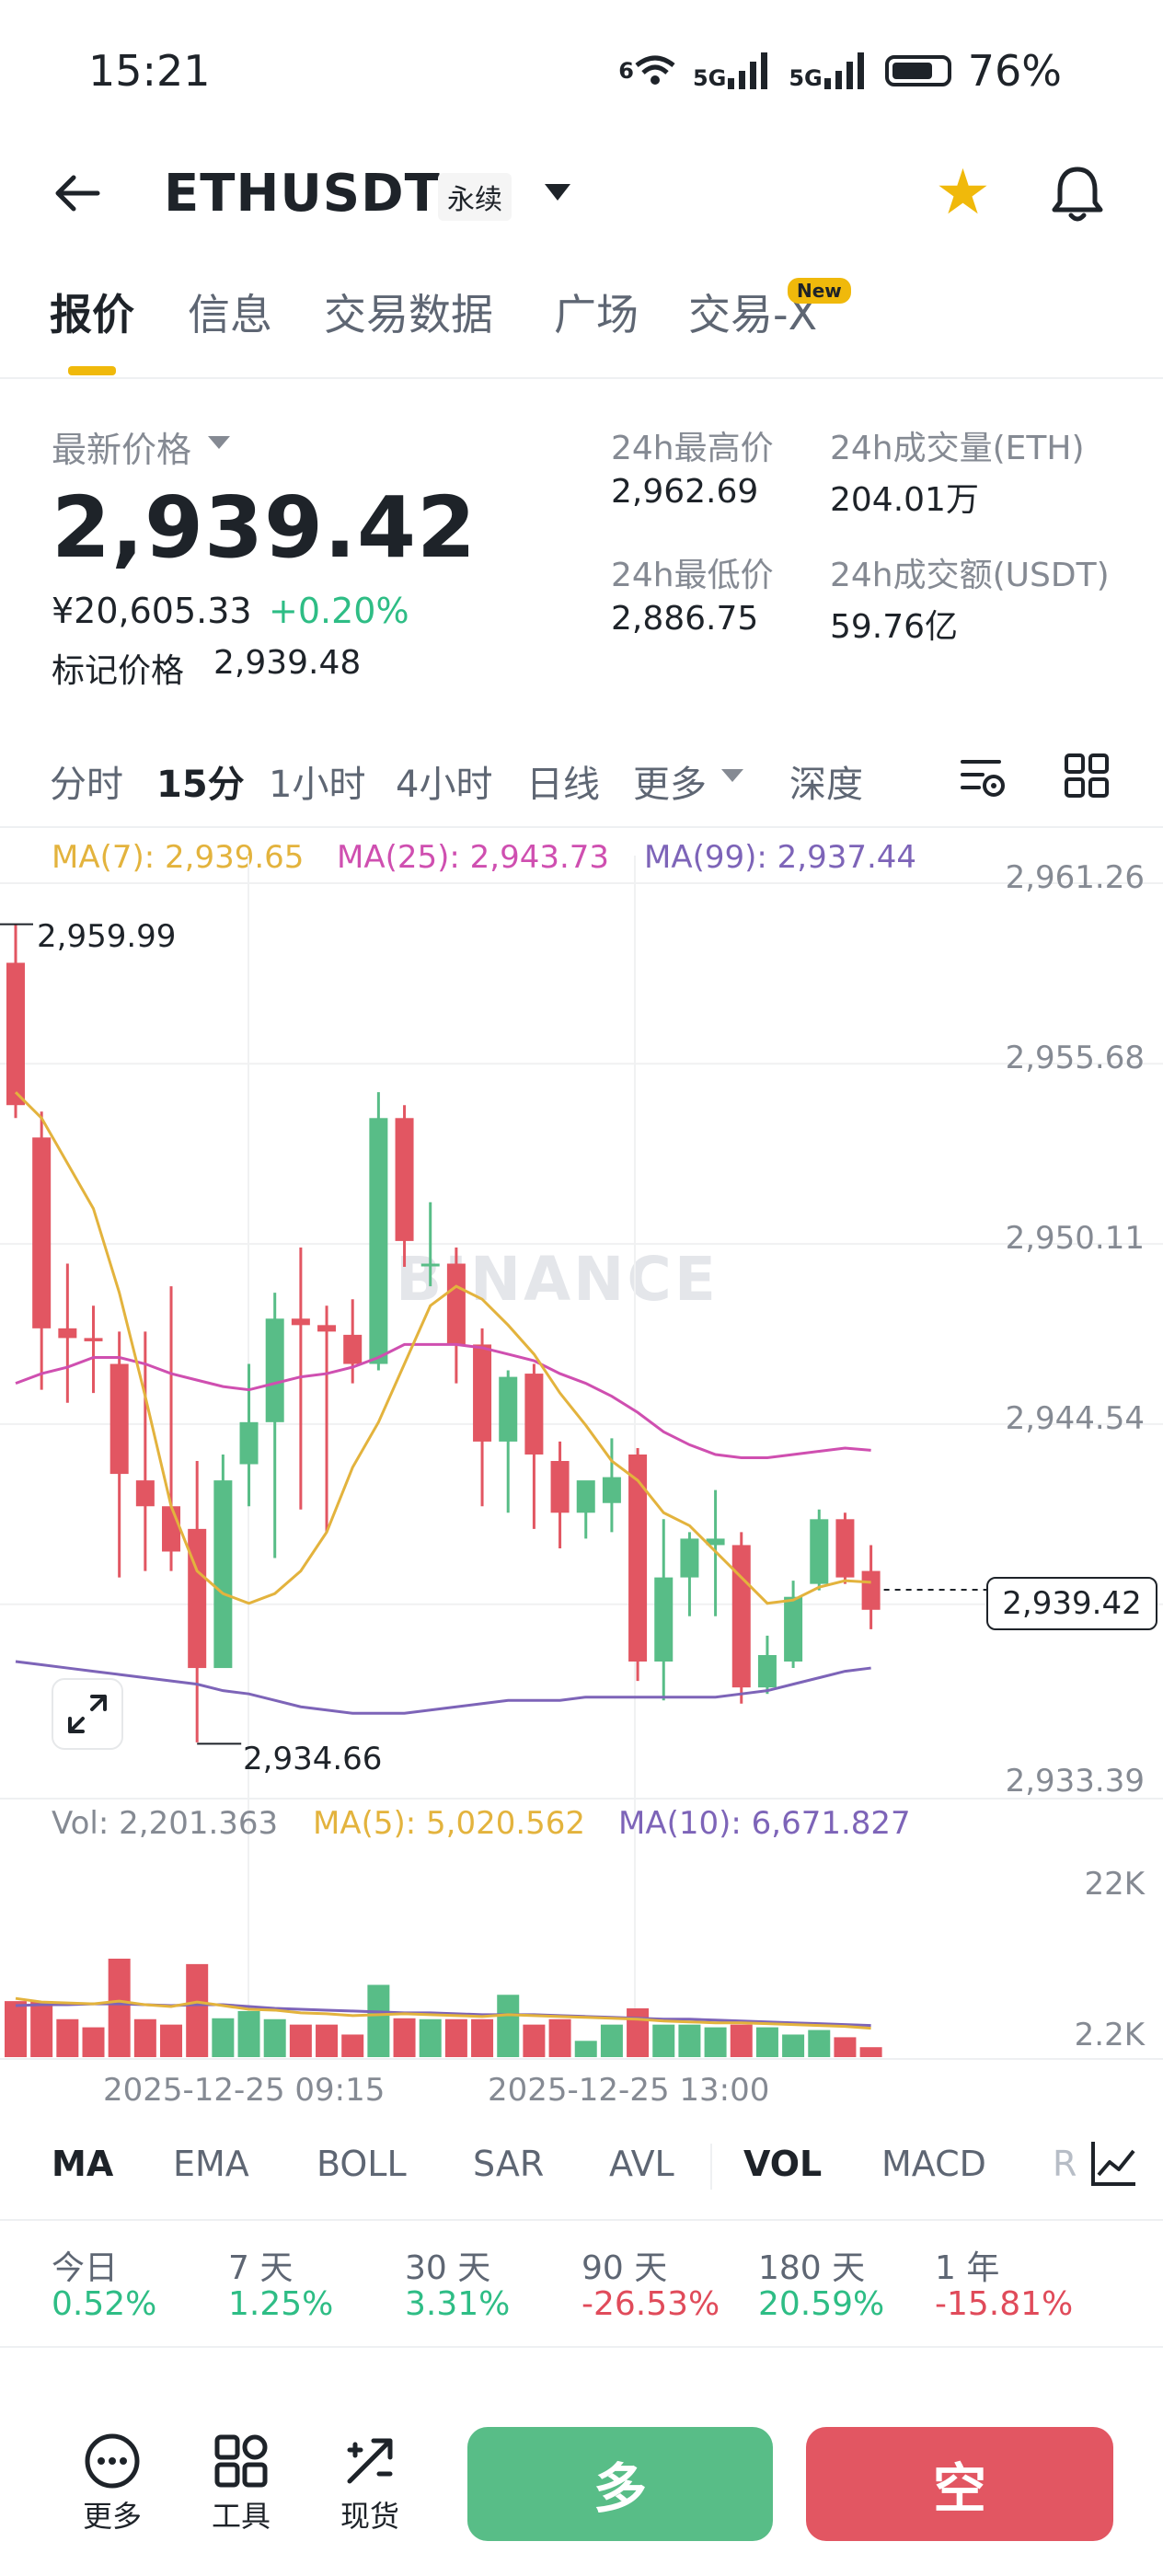  I want to click on return-value: -26.53%, so click(651, 2304).